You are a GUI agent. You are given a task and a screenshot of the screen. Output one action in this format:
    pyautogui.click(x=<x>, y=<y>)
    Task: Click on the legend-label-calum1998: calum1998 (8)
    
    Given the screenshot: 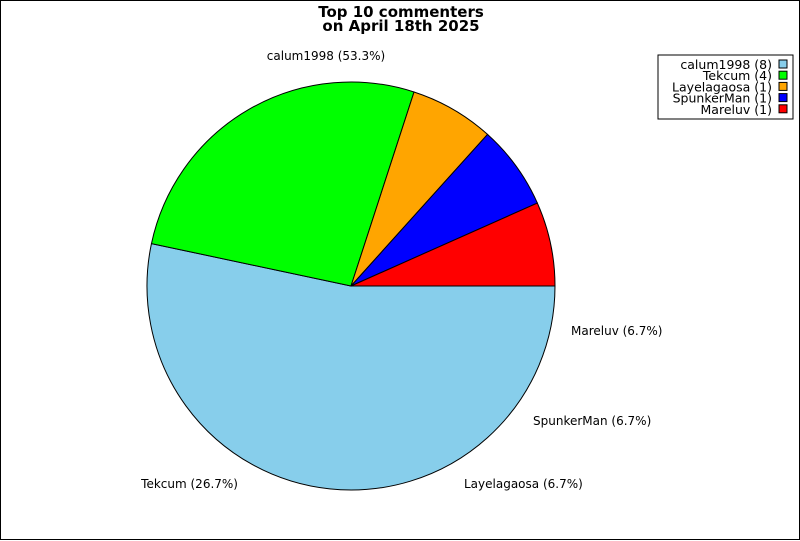 What is the action you would take?
    pyautogui.click(x=726, y=64)
    